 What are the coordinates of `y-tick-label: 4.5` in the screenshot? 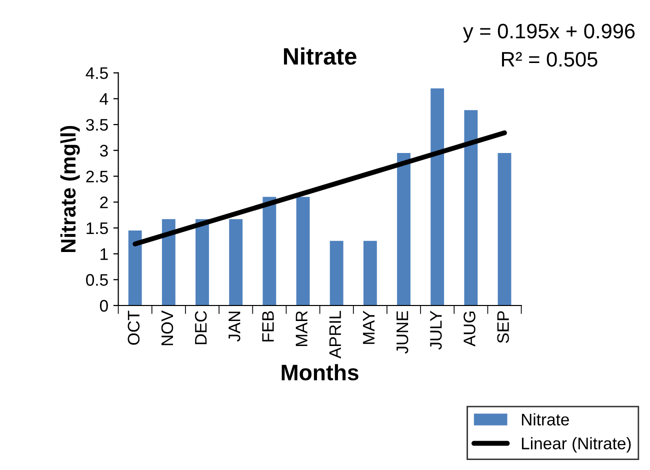 It's located at (97, 73).